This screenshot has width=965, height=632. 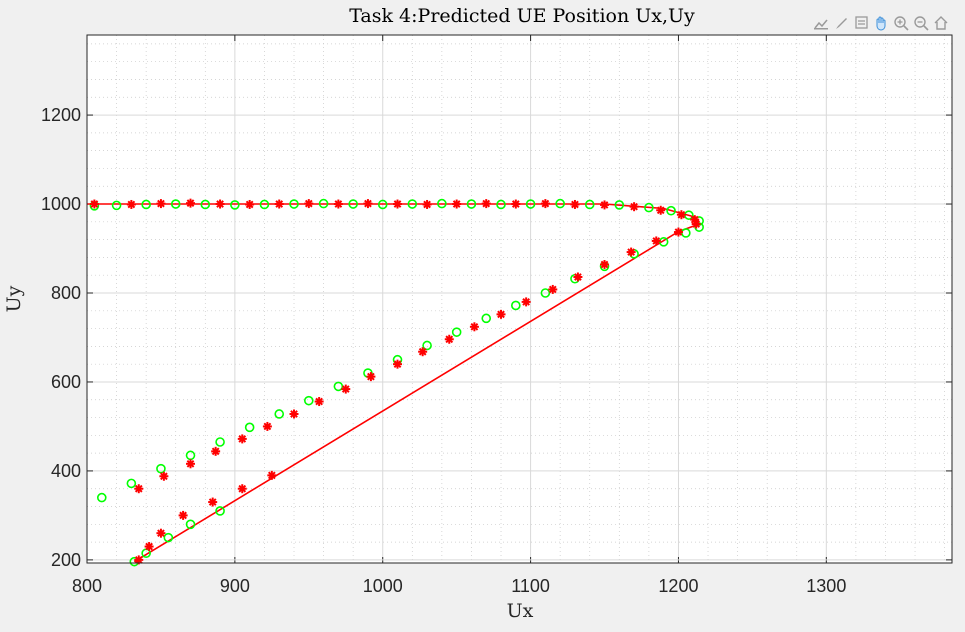 What do you see at coordinates (520, 611) in the screenshot?
I see `x-axis-label: Ux` at bounding box center [520, 611].